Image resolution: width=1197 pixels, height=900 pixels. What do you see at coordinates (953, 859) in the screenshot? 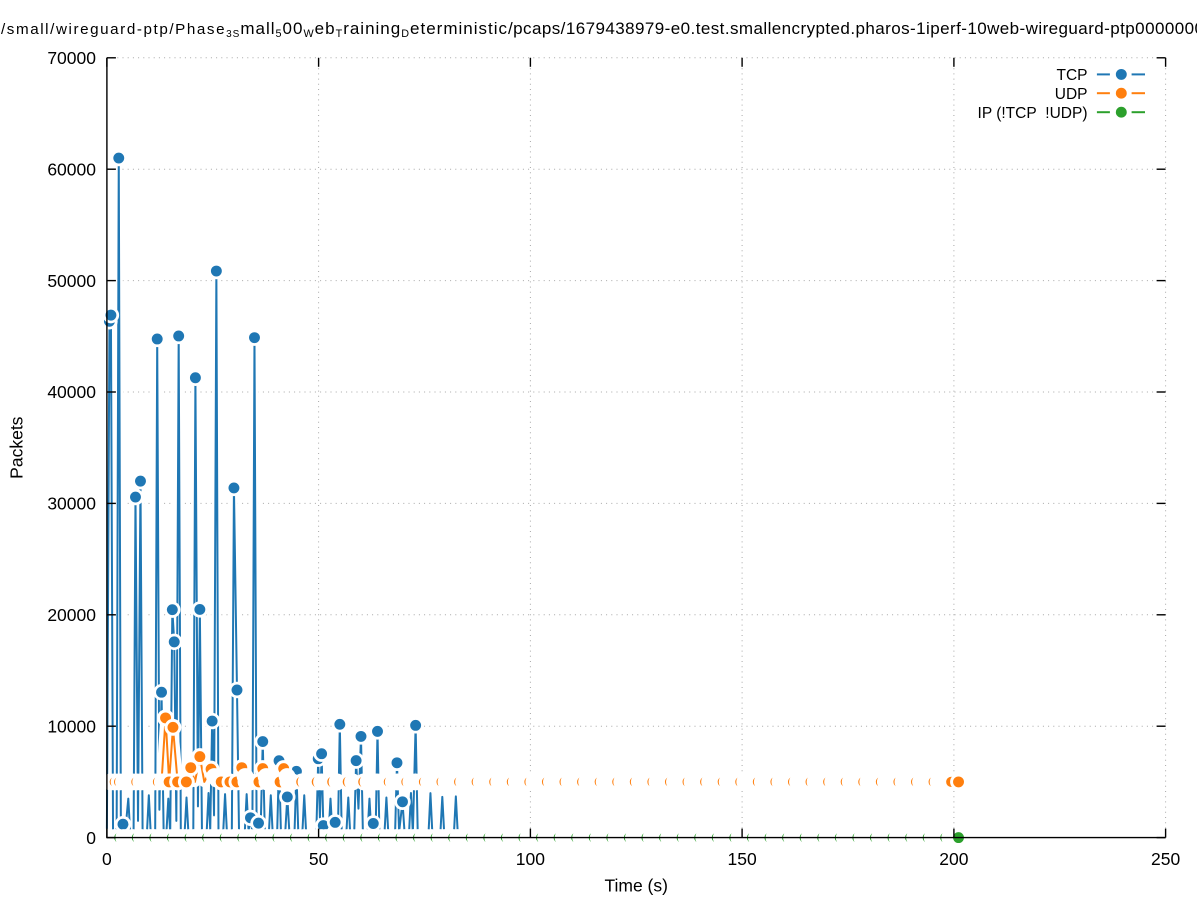
I see `svg-text: 200` at bounding box center [953, 859].